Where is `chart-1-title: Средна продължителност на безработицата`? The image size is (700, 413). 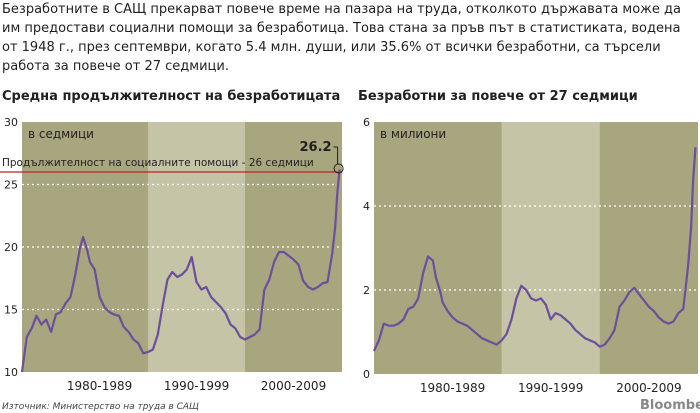 chart-1-title: Средна продължителност на безработицата is located at coordinates (171, 96).